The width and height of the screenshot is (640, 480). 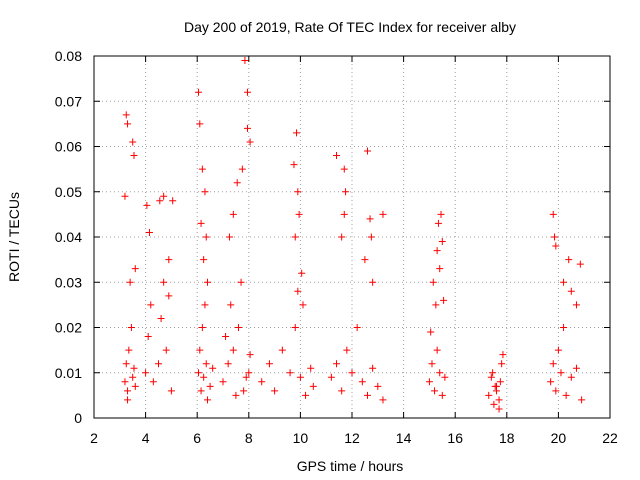 What do you see at coordinates (507, 438) in the screenshot?
I see `x-tick-label: 18` at bounding box center [507, 438].